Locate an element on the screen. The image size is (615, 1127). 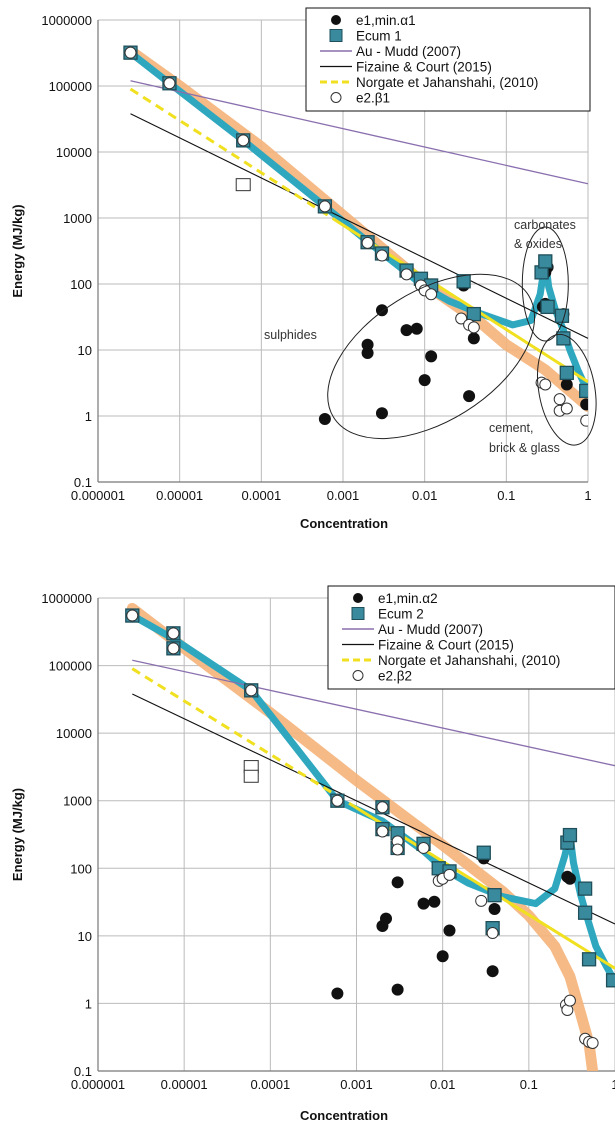
y-axis-title: Energy (MJ/kg) is located at coordinates (17, 250).